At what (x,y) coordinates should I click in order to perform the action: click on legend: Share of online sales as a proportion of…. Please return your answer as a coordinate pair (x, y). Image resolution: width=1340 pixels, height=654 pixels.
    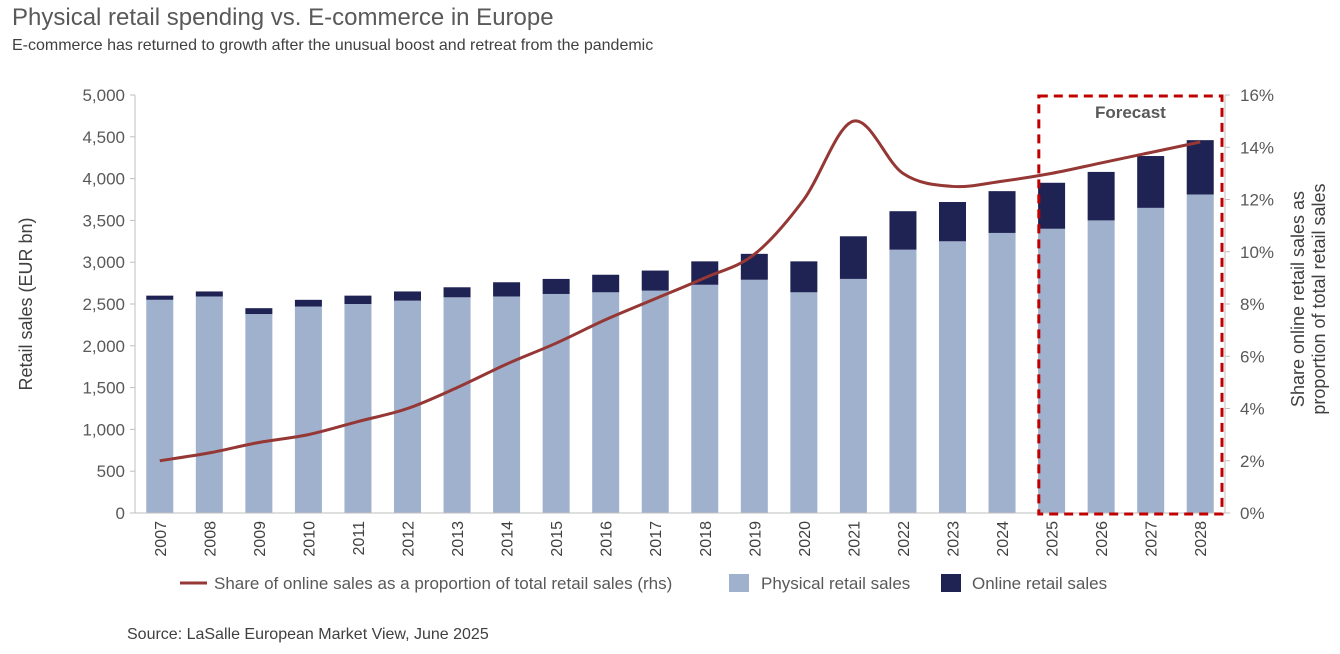
    Looking at the image, I should click on (643, 583).